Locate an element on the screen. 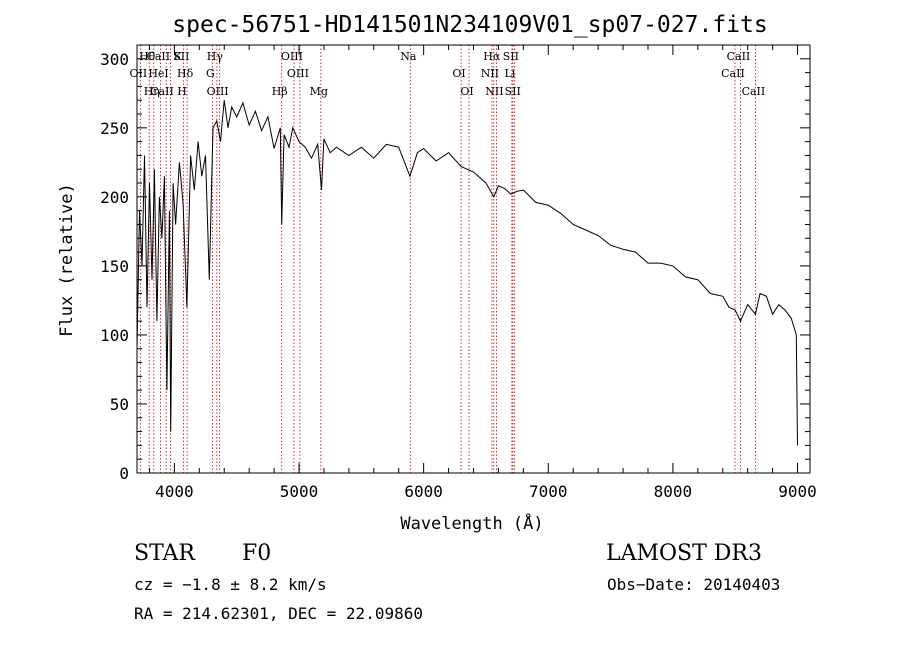 This screenshot has width=900, height=649. y-tick-label: 300 is located at coordinates (114, 59).